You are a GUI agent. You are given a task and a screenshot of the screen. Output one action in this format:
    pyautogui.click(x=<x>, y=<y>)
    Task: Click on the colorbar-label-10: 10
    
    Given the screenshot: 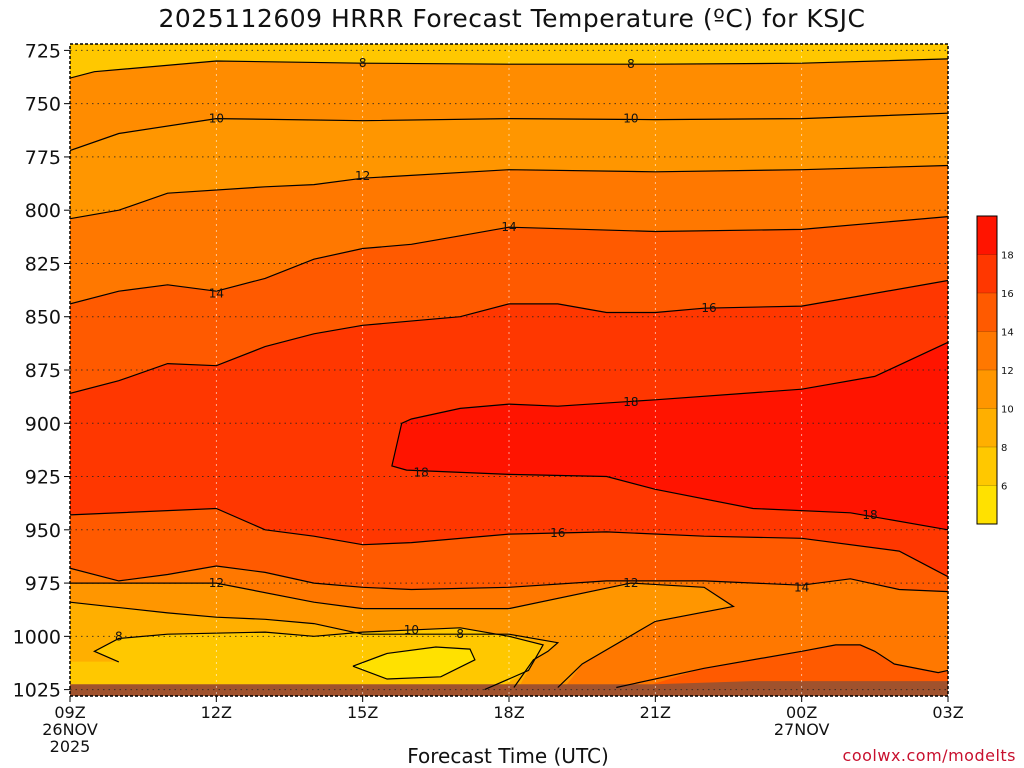 What is the action you would take?
    pyautogui.click(x=1007, y=410)
    